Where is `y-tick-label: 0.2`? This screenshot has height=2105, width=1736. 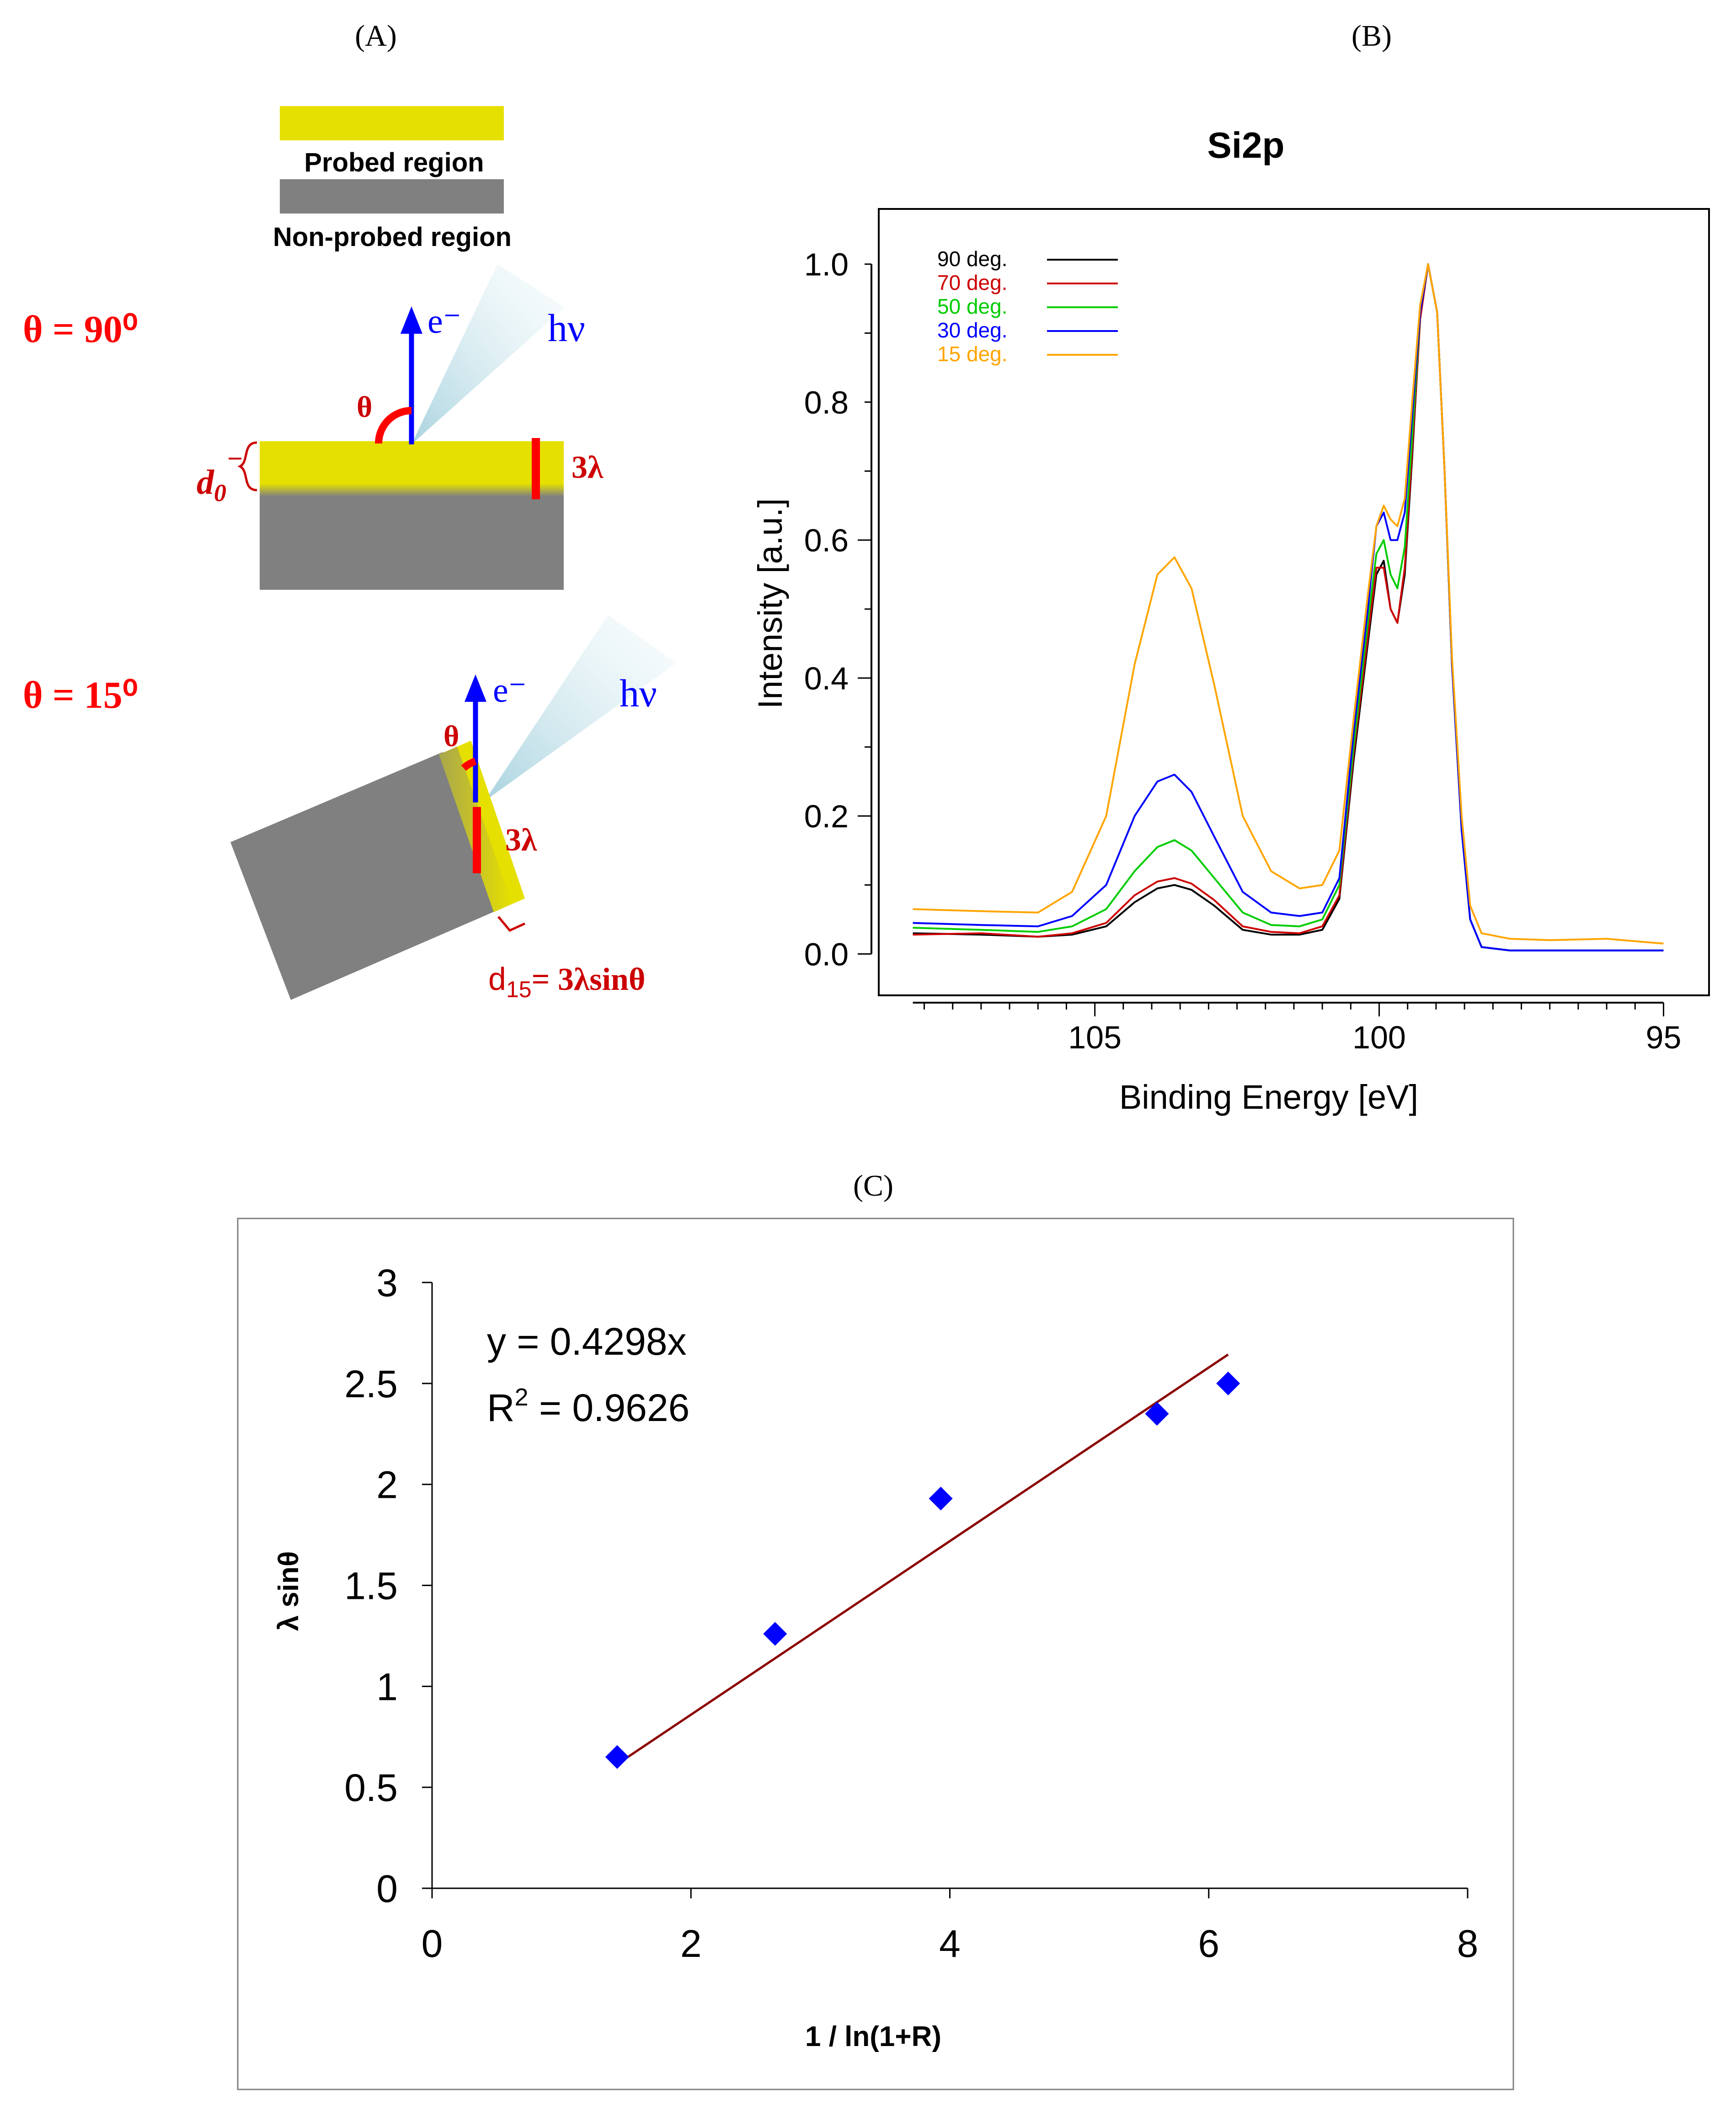 y-tick-label: 0.2 is located at coordinates (826, 816).